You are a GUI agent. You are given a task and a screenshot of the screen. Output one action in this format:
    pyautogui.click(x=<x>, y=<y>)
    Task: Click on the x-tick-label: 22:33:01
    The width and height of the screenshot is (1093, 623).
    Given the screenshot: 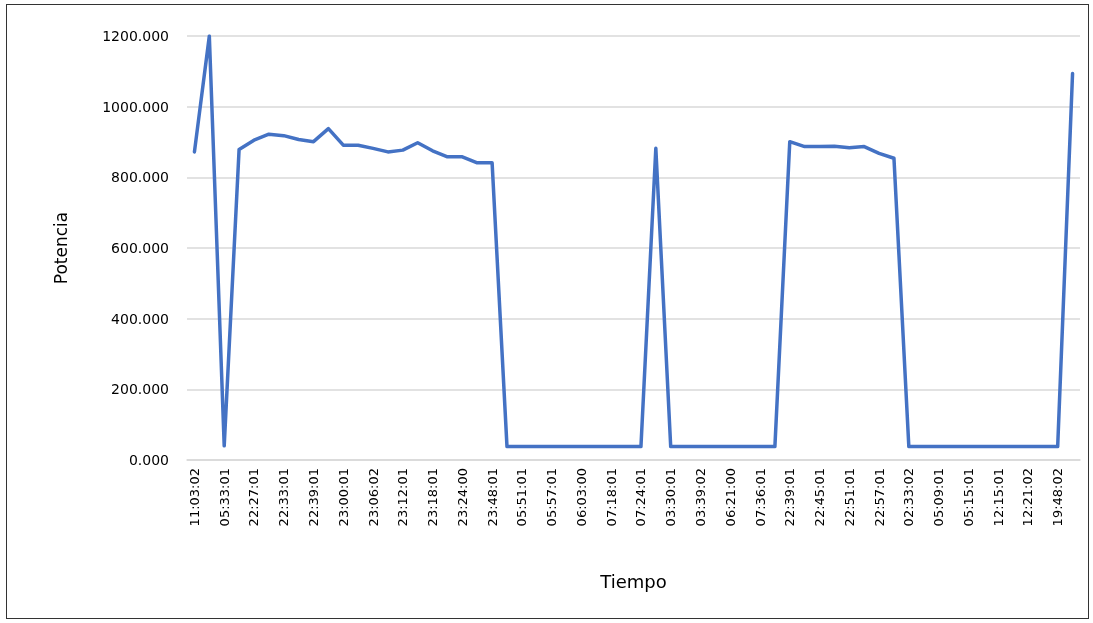 What is the action you would take?
    pyautogui.click(x=284, y=497)
    